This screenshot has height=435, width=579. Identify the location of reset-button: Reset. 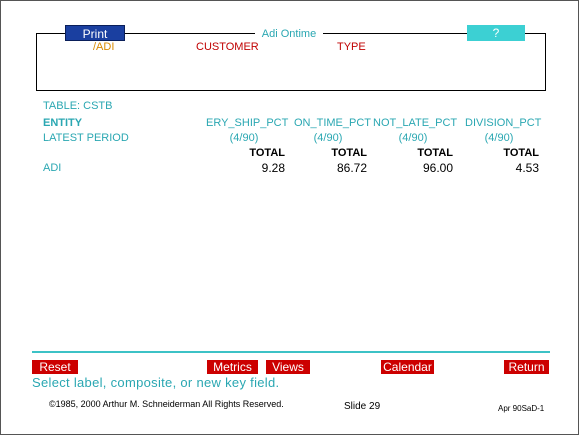
(55, 367).